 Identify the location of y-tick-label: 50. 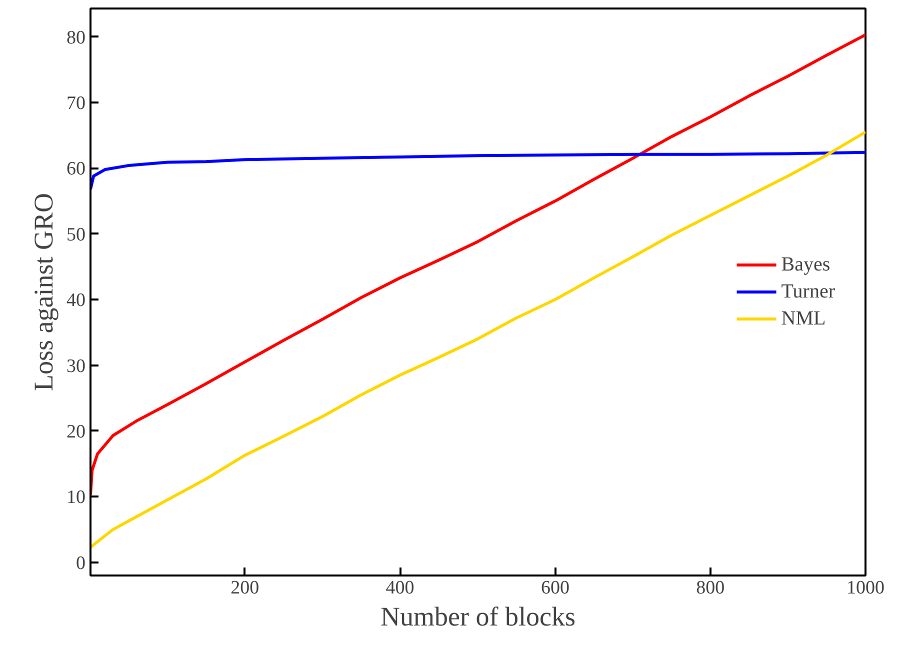
(76, 235).